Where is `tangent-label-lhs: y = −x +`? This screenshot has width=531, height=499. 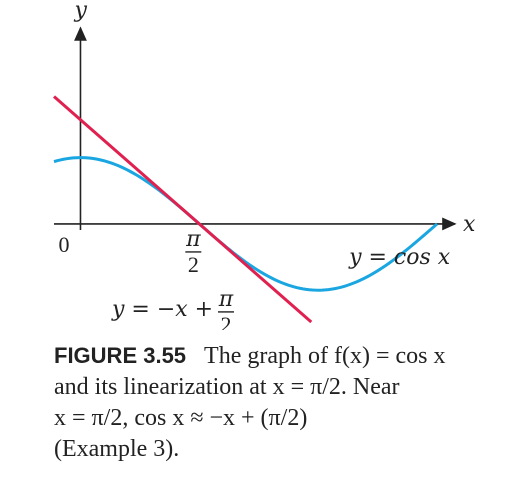 tangent-label-lhs: y = −x + is located at coordinates (162, 309).